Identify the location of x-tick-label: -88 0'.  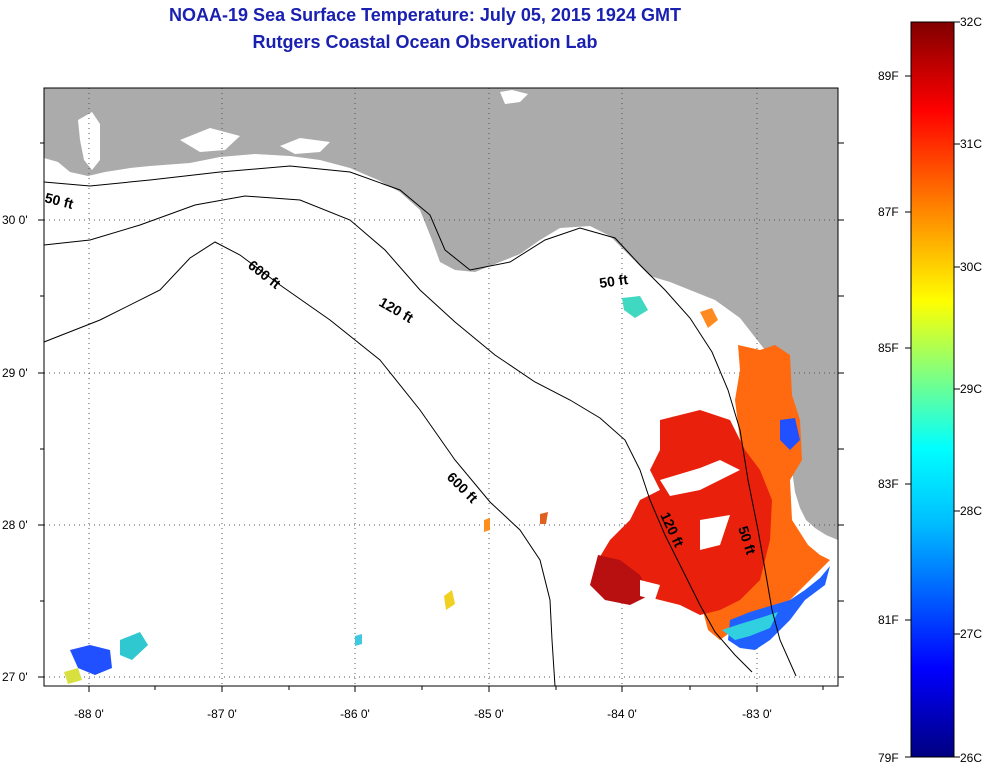
(89, 714).